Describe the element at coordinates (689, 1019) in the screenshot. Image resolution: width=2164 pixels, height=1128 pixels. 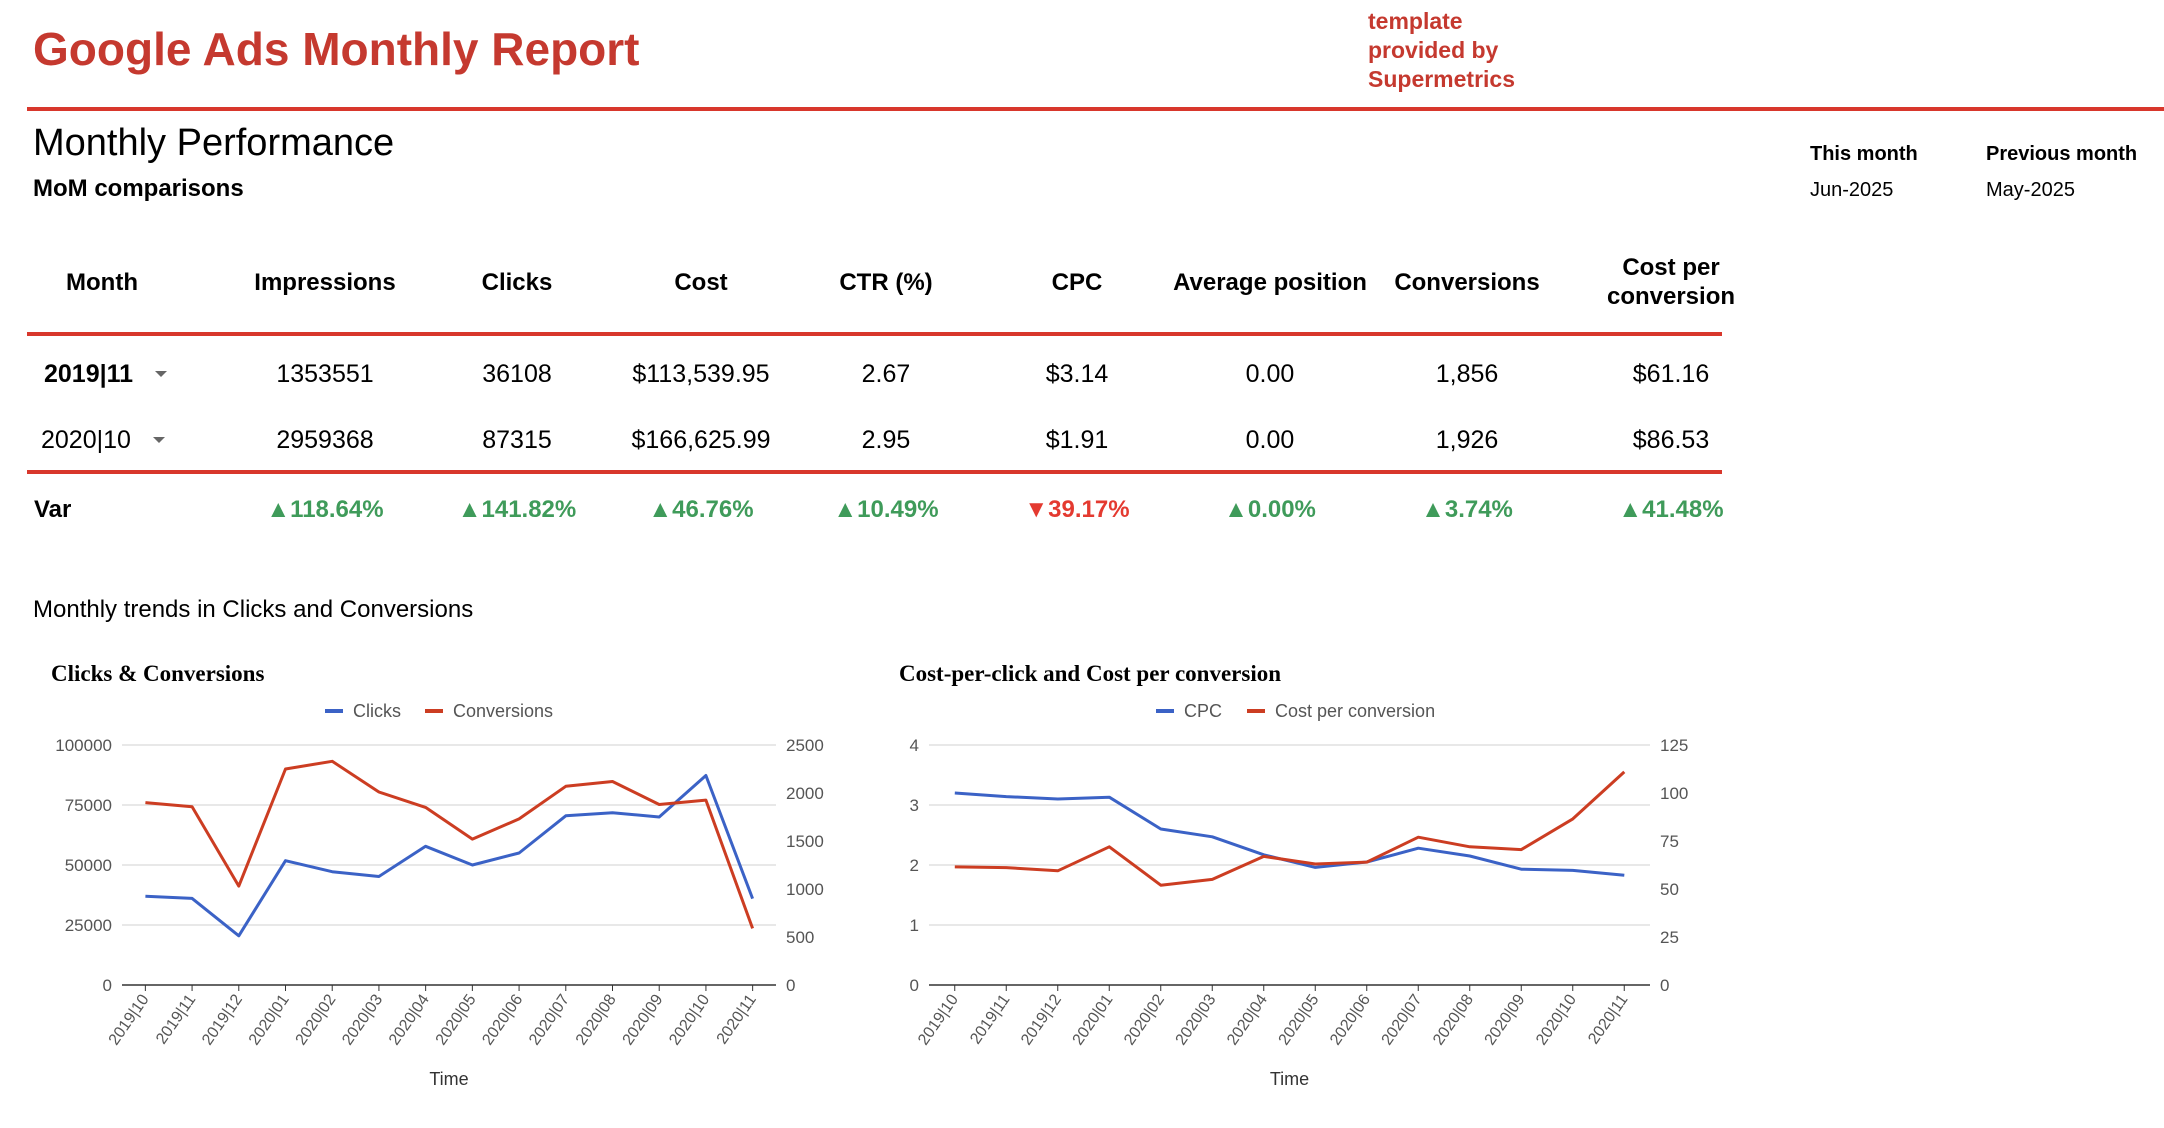
I see `x-tick-label: 2020|10` at that location.